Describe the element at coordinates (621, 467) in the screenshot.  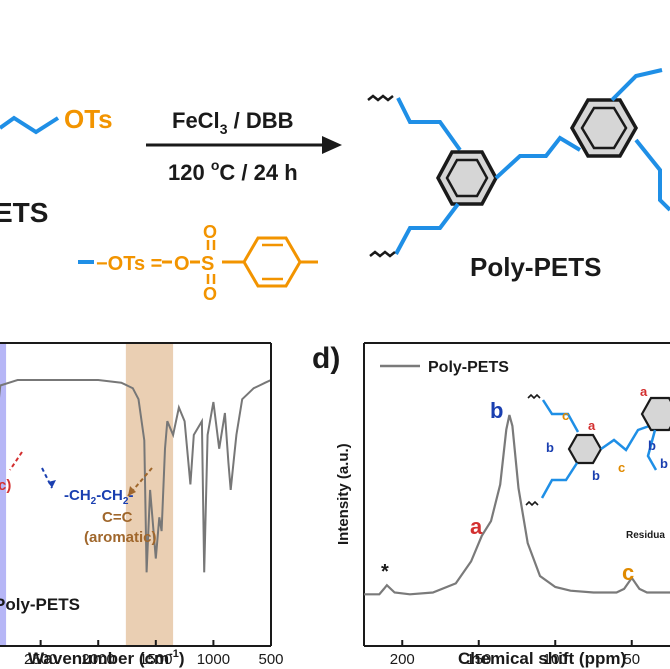
I see `inset-label-c2: c` at that location.